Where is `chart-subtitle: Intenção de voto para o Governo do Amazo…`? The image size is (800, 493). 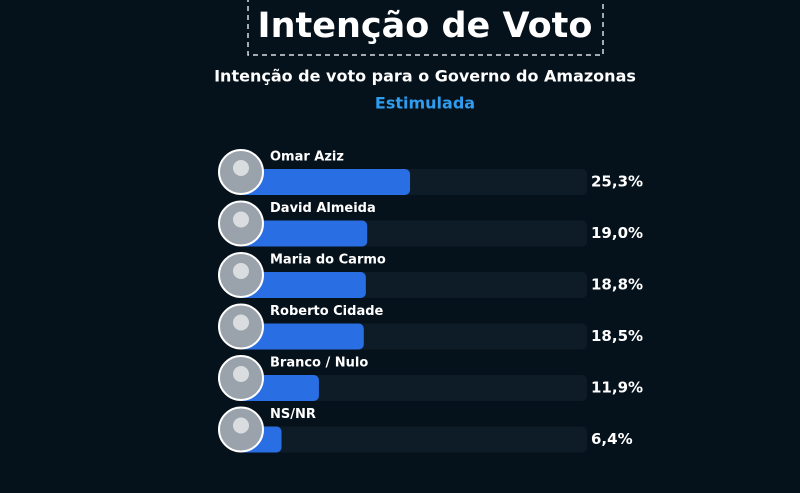 chart-subtitle: Intenção de voto para o Governo do Amazo… is located at coordinates (425, 76).